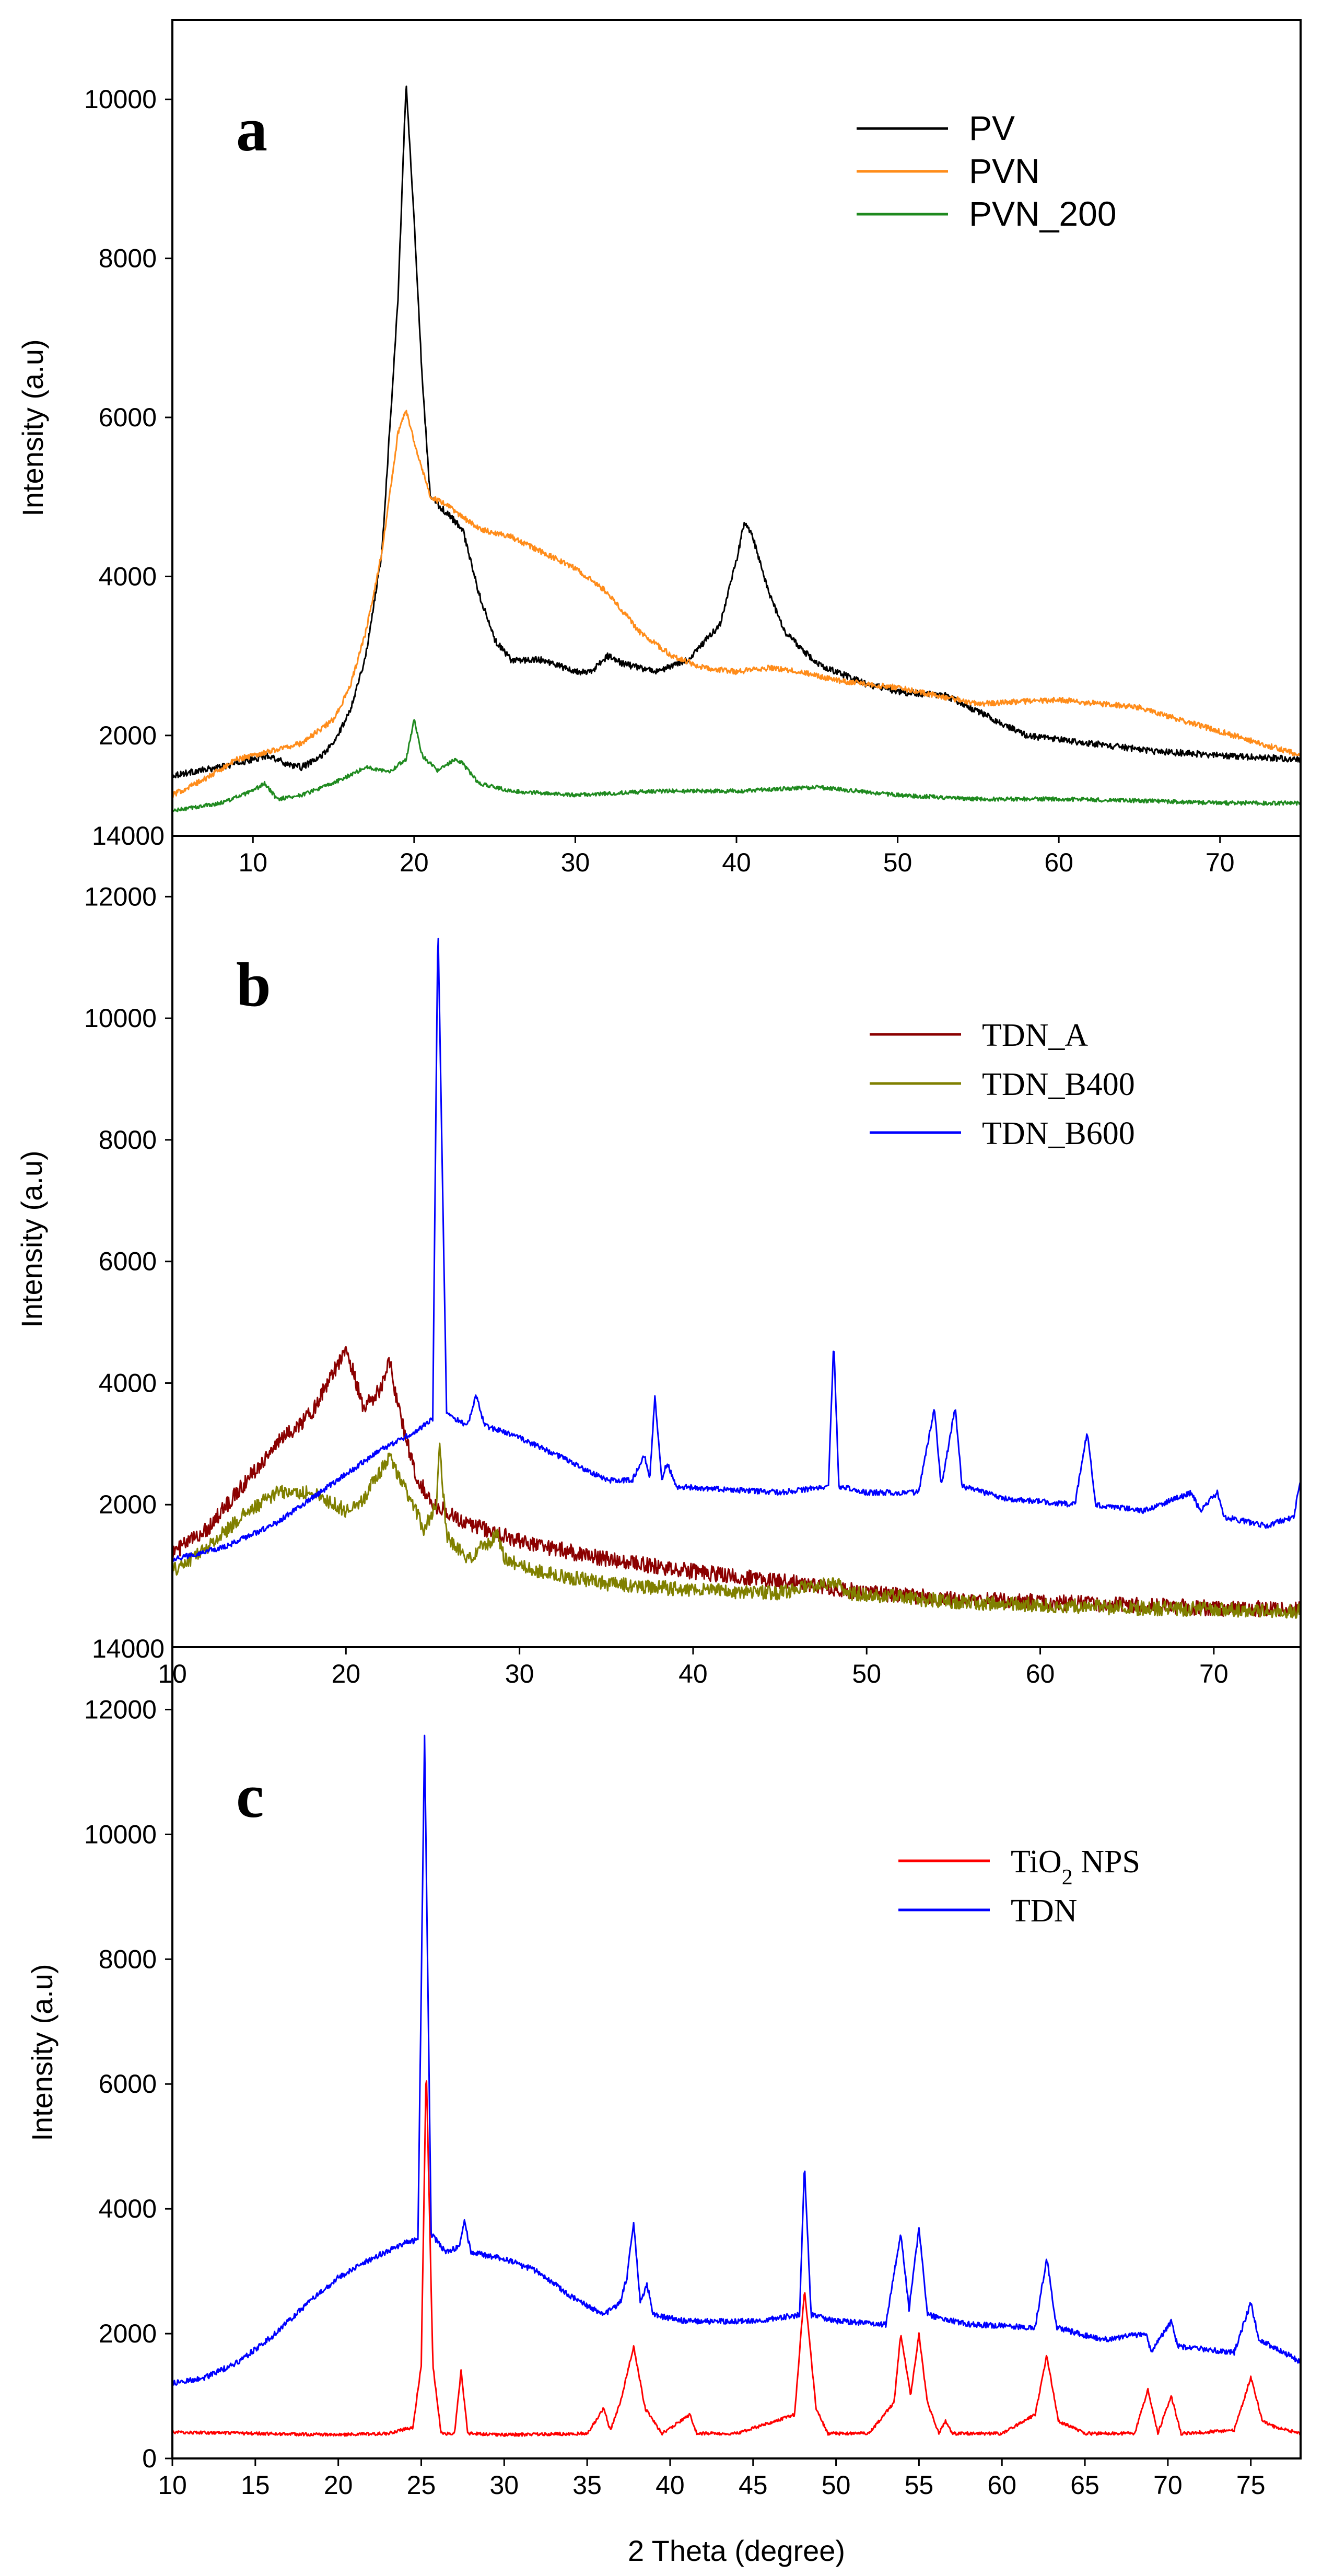  I want to click on panel-a-x-ticks: 10 20 30 40 50 60 70, so click(736, 856).